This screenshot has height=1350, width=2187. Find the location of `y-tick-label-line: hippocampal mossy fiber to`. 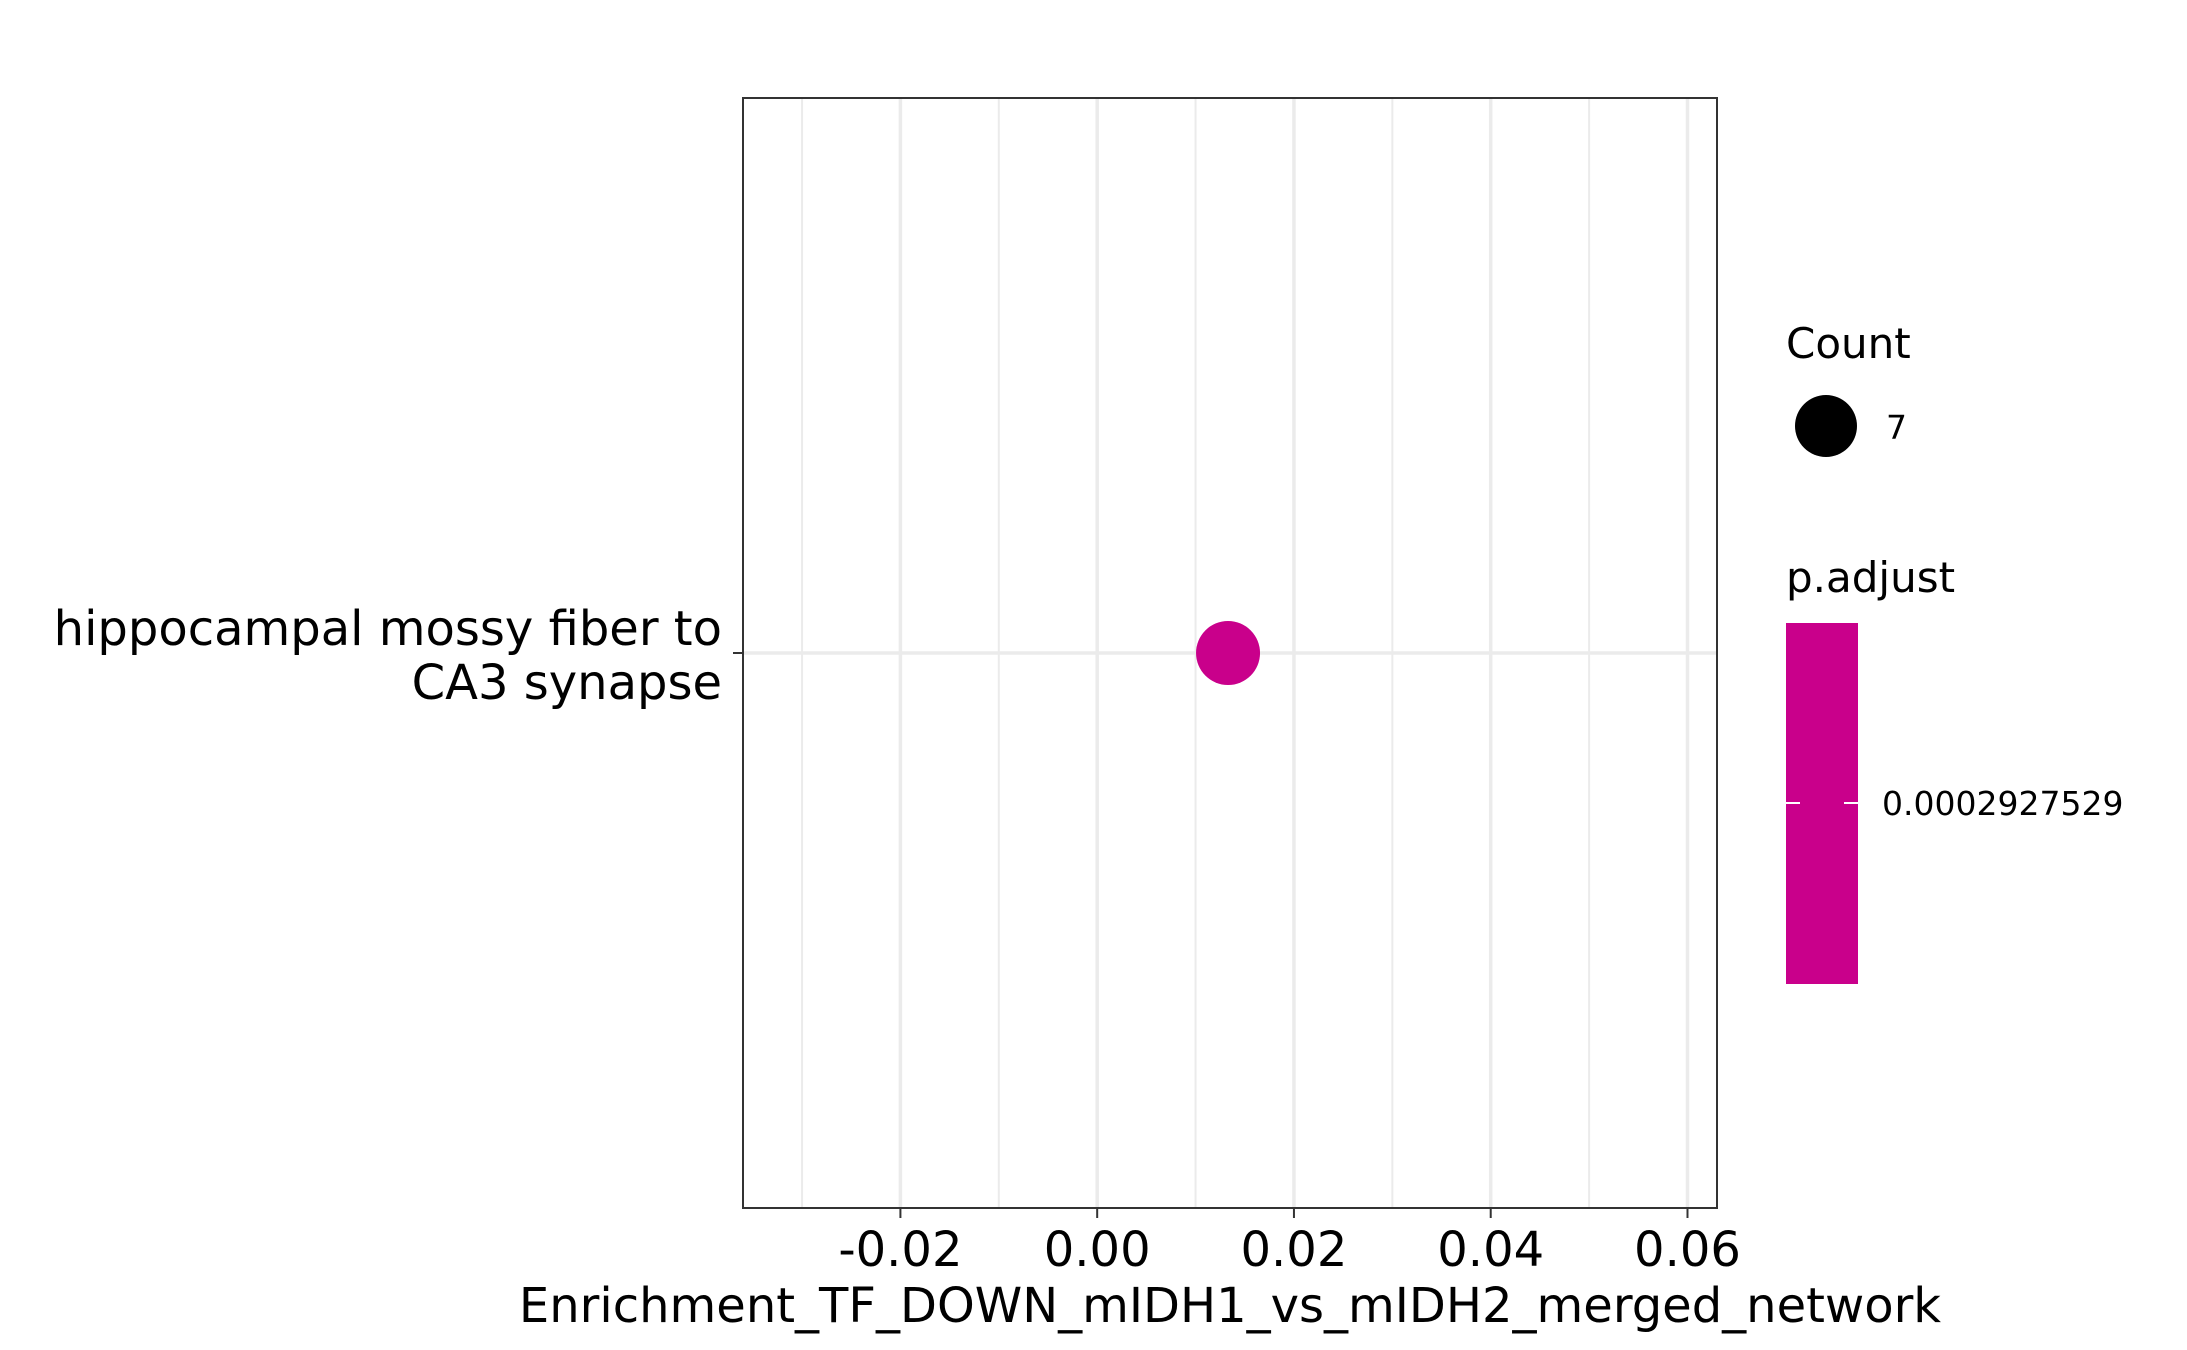

y-tick-label-line: hippocampal mossy fiber to is located at coordinates (388, 629).